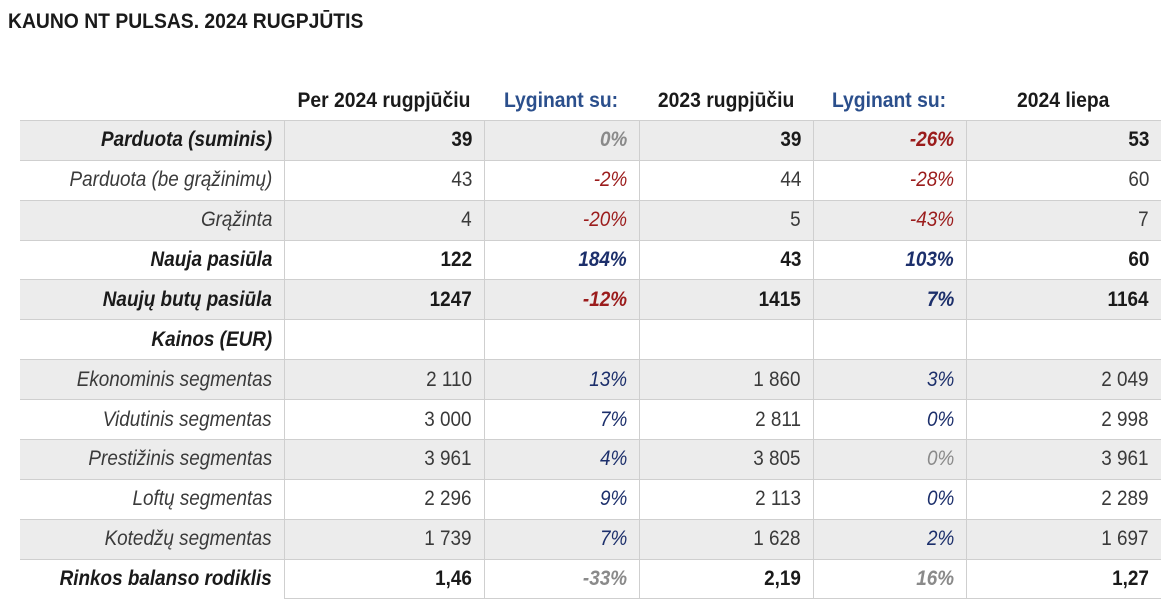 The image size is (1170, 608). I want to click on value-previous-year-text: 1415, so click(779, 299).